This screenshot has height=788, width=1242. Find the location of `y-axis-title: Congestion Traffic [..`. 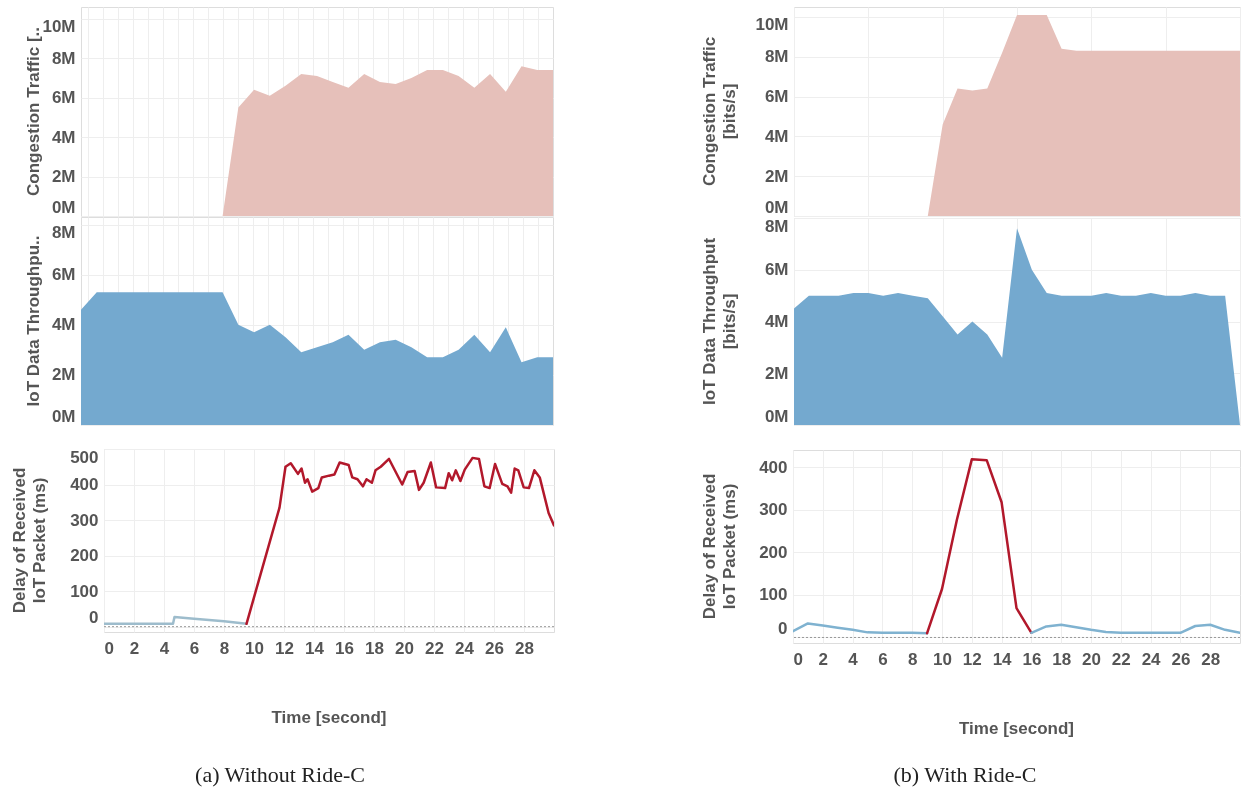

y-axis-title: Congestion Traffic [.. is located at coordinates (33, 111).